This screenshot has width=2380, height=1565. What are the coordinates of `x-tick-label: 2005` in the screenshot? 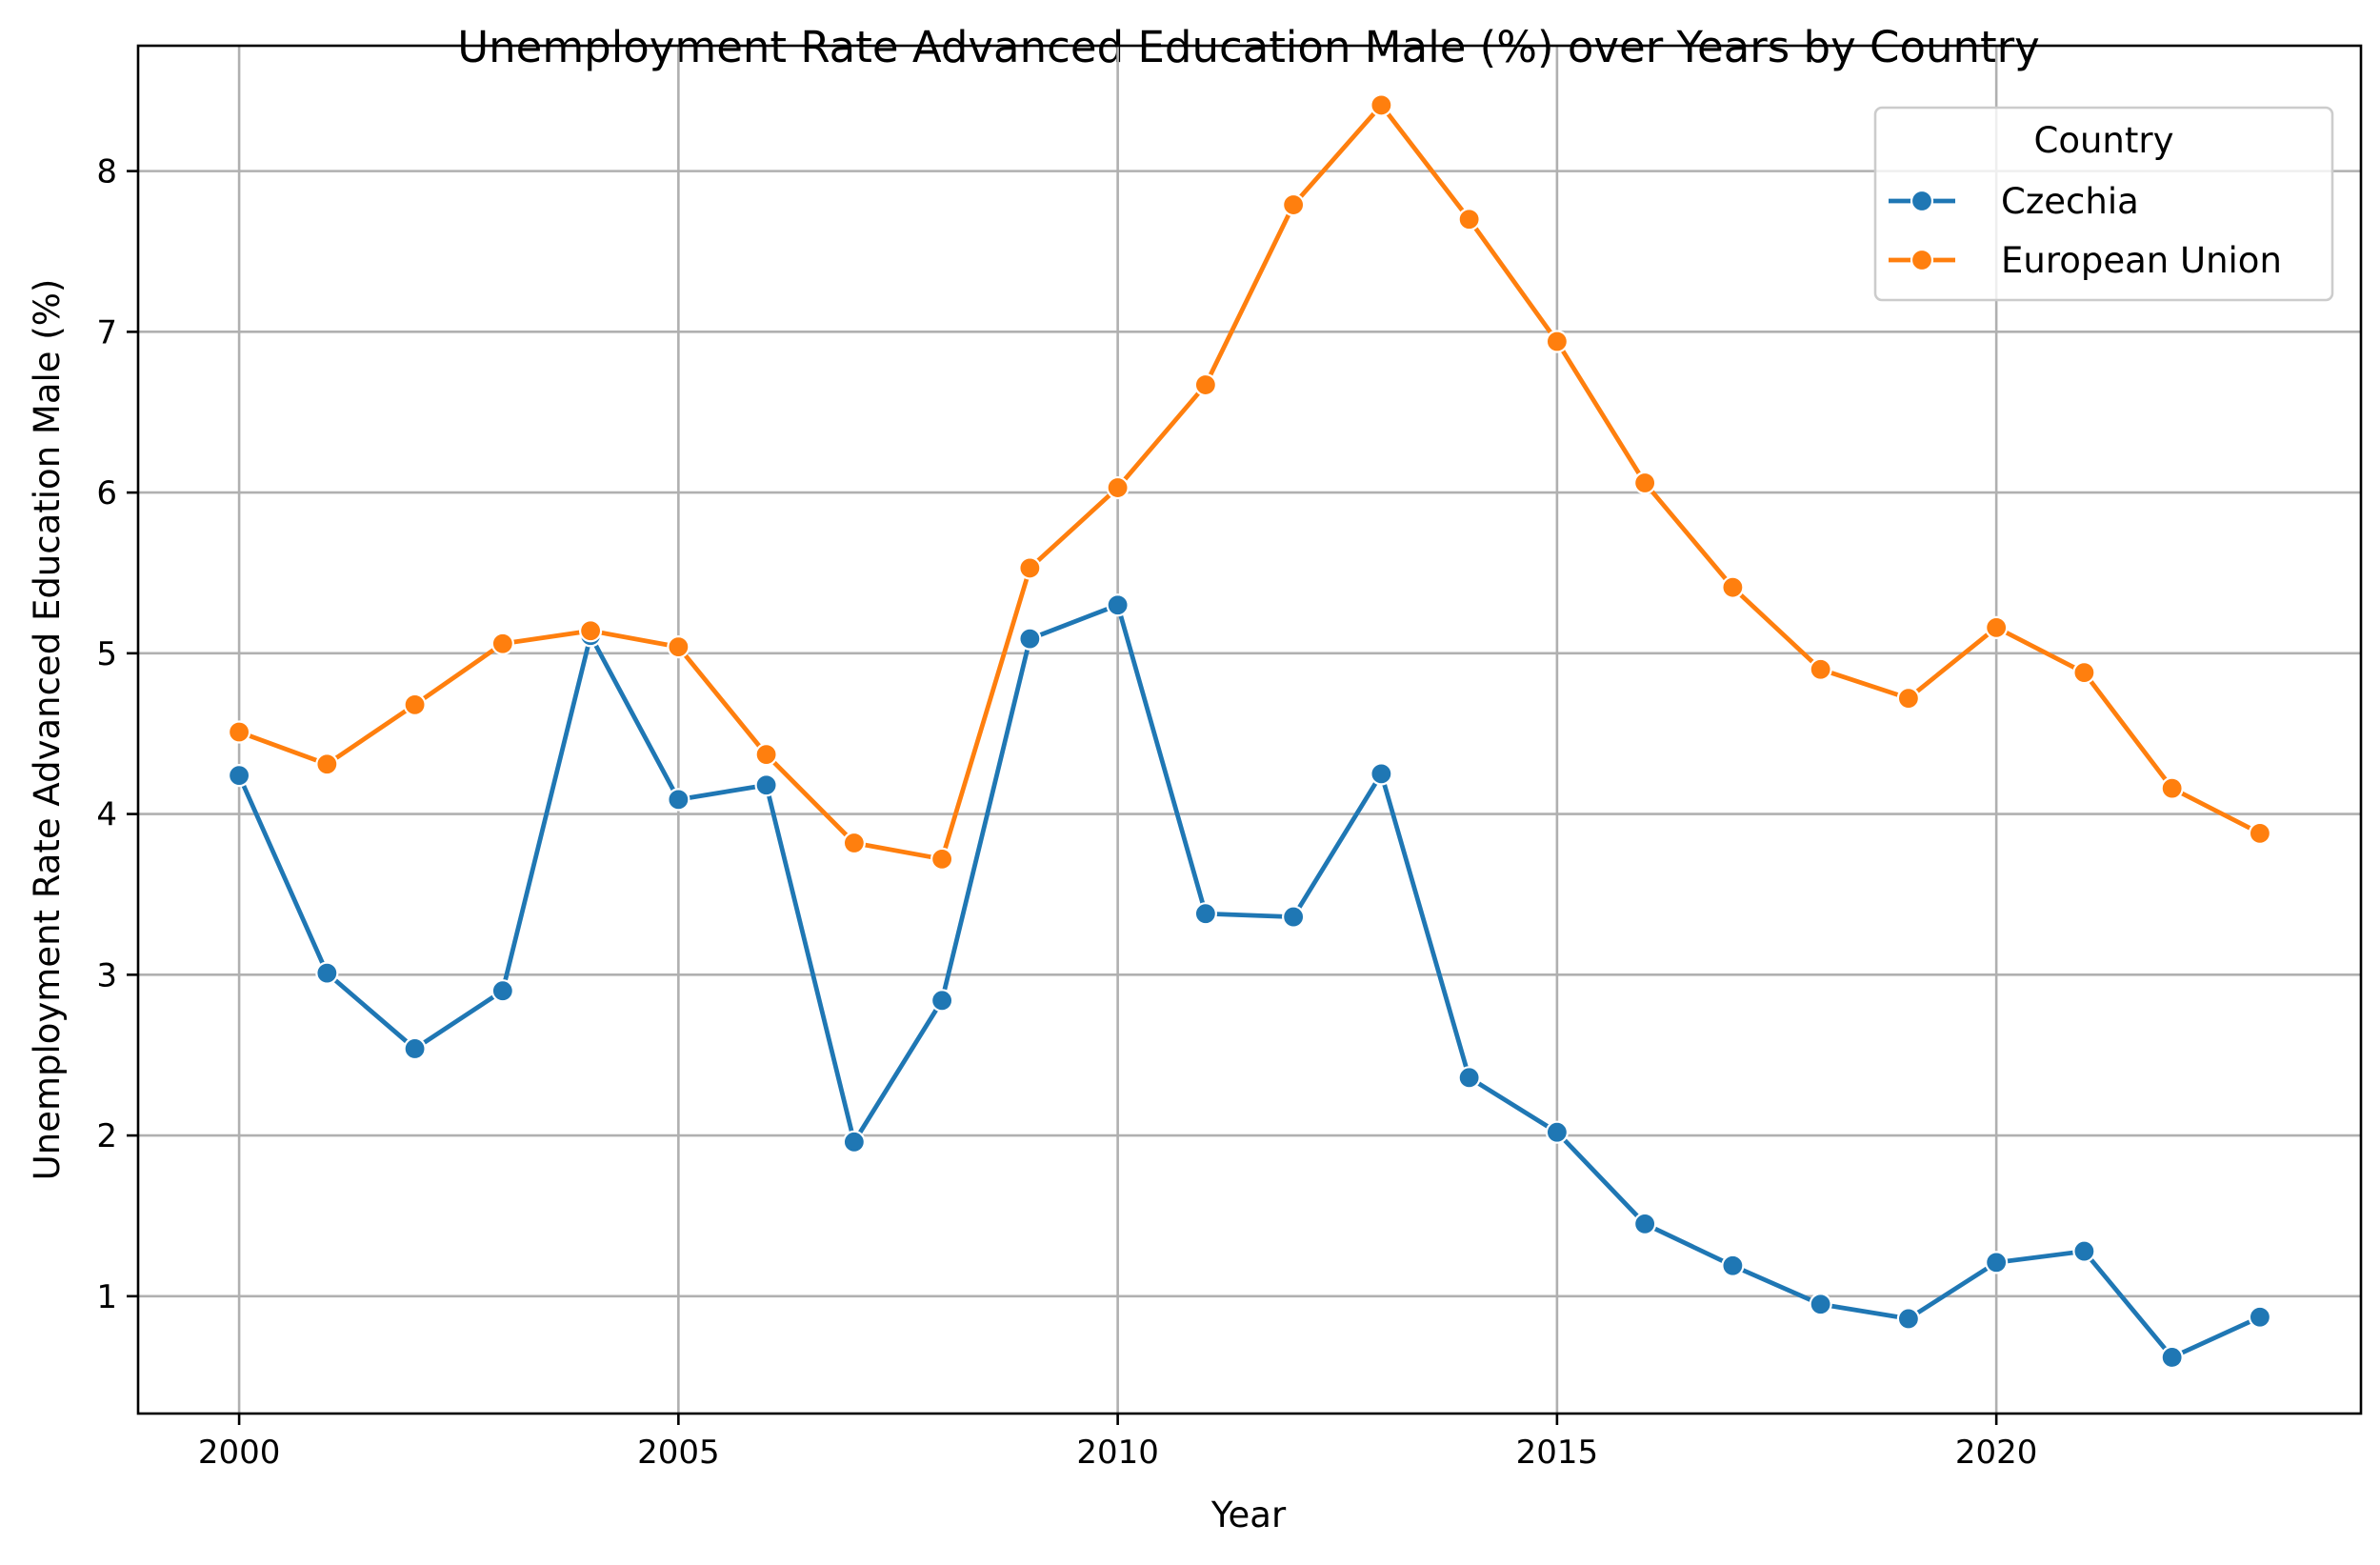 It's located at (678, 1453).